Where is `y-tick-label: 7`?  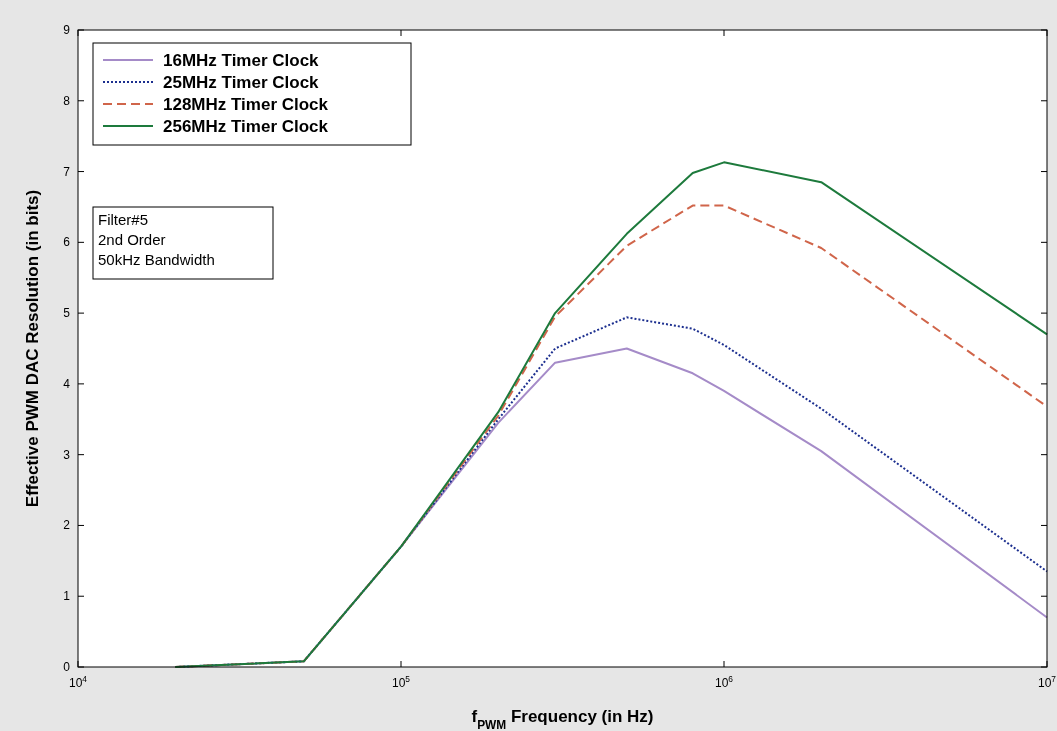 y-tick-label: 7 is located at coordinates (67, 171).